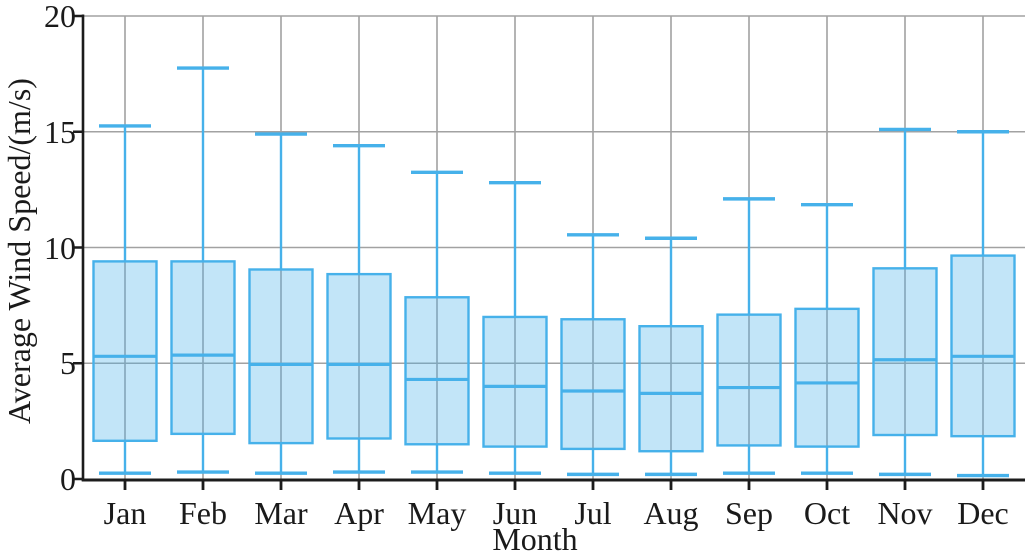  I want to click on x-tick-label-feb: Feb, so click(203, 513).